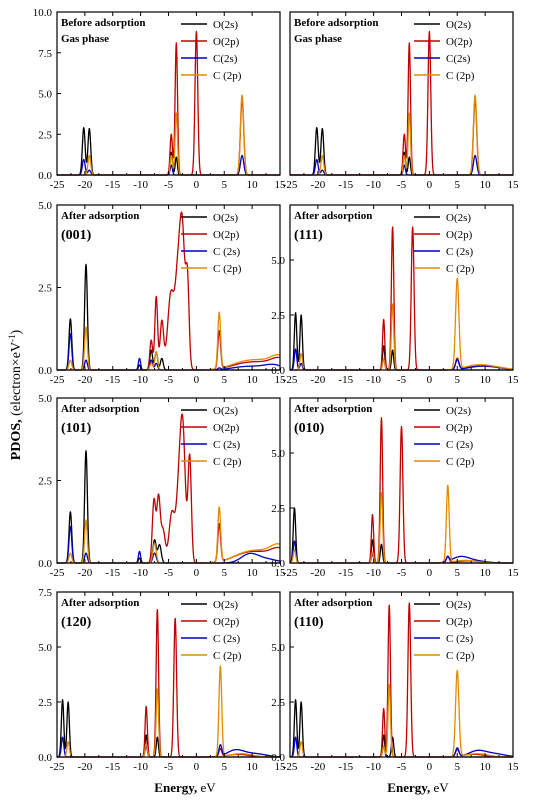  Describe the element at coordinates (458, 59) in the screenshot. I see `legend-entry: C(2s)` at that location.